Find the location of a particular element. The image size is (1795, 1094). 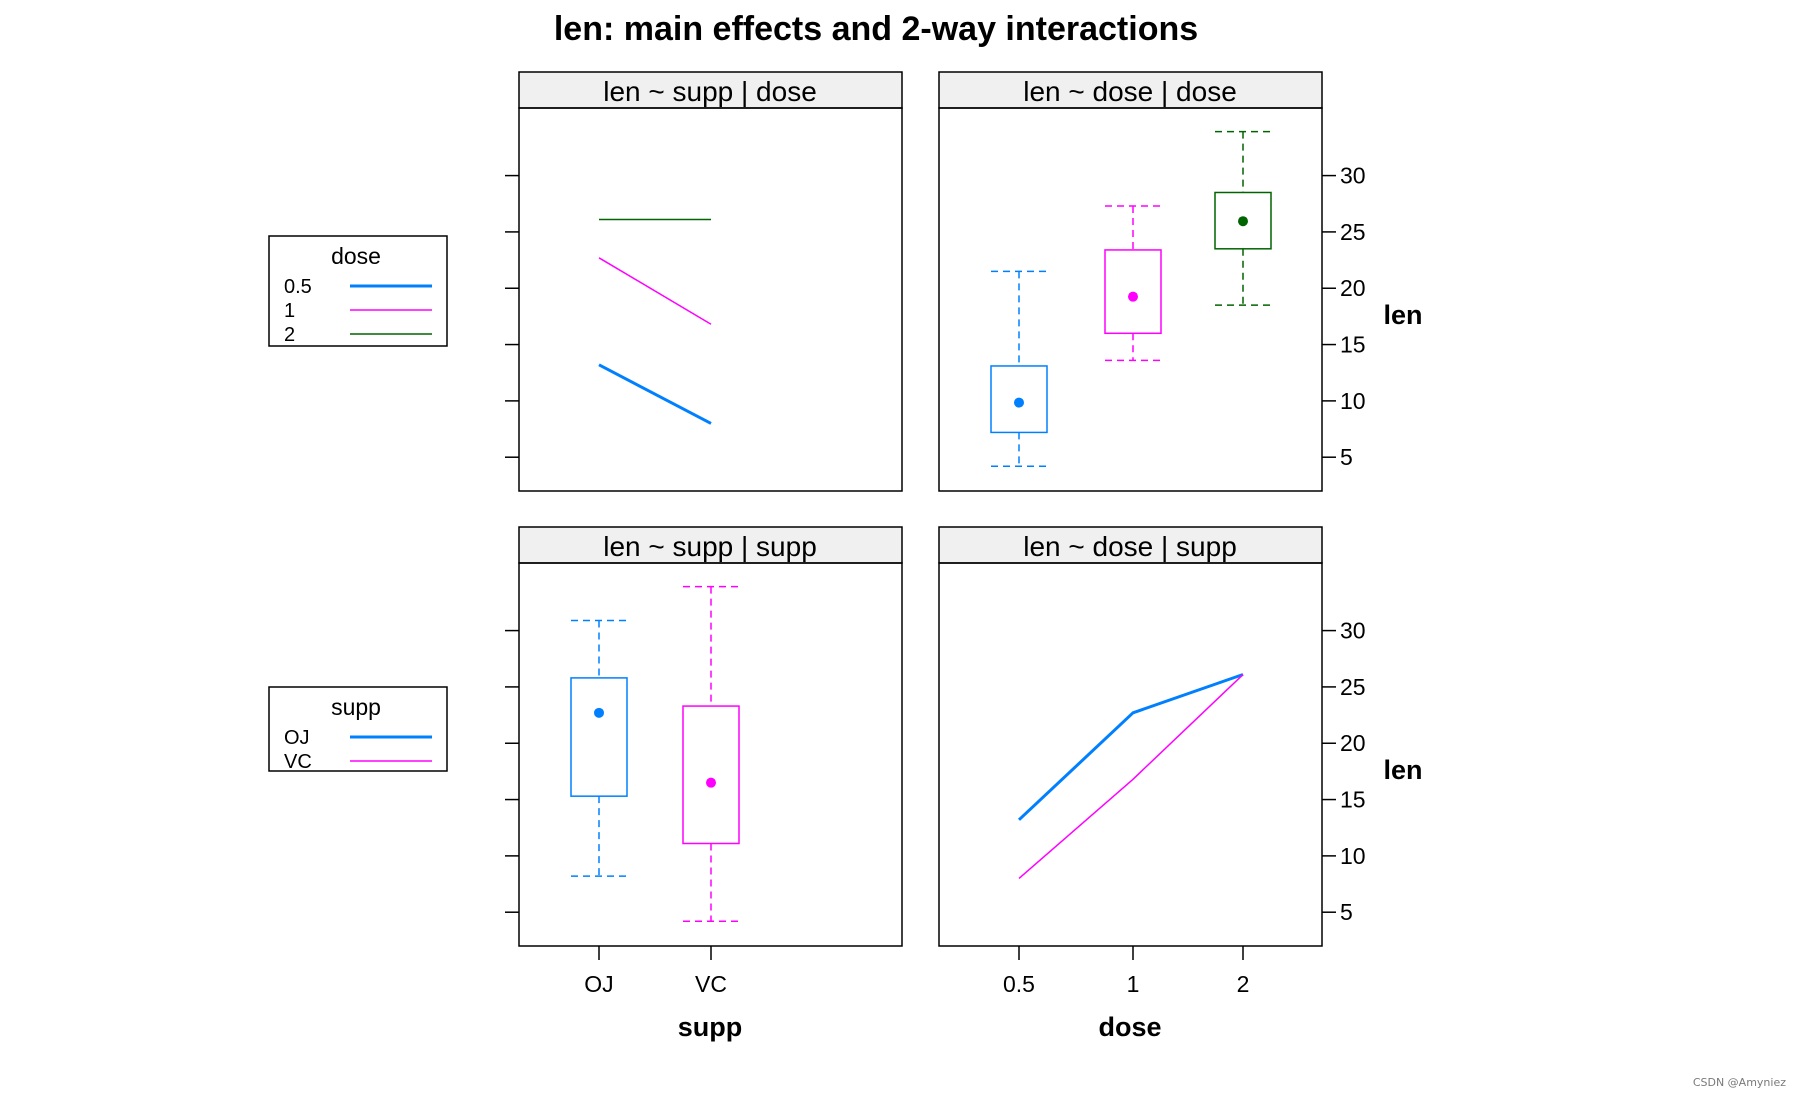

legend-label: 1 is located at coordinates (289, 311).